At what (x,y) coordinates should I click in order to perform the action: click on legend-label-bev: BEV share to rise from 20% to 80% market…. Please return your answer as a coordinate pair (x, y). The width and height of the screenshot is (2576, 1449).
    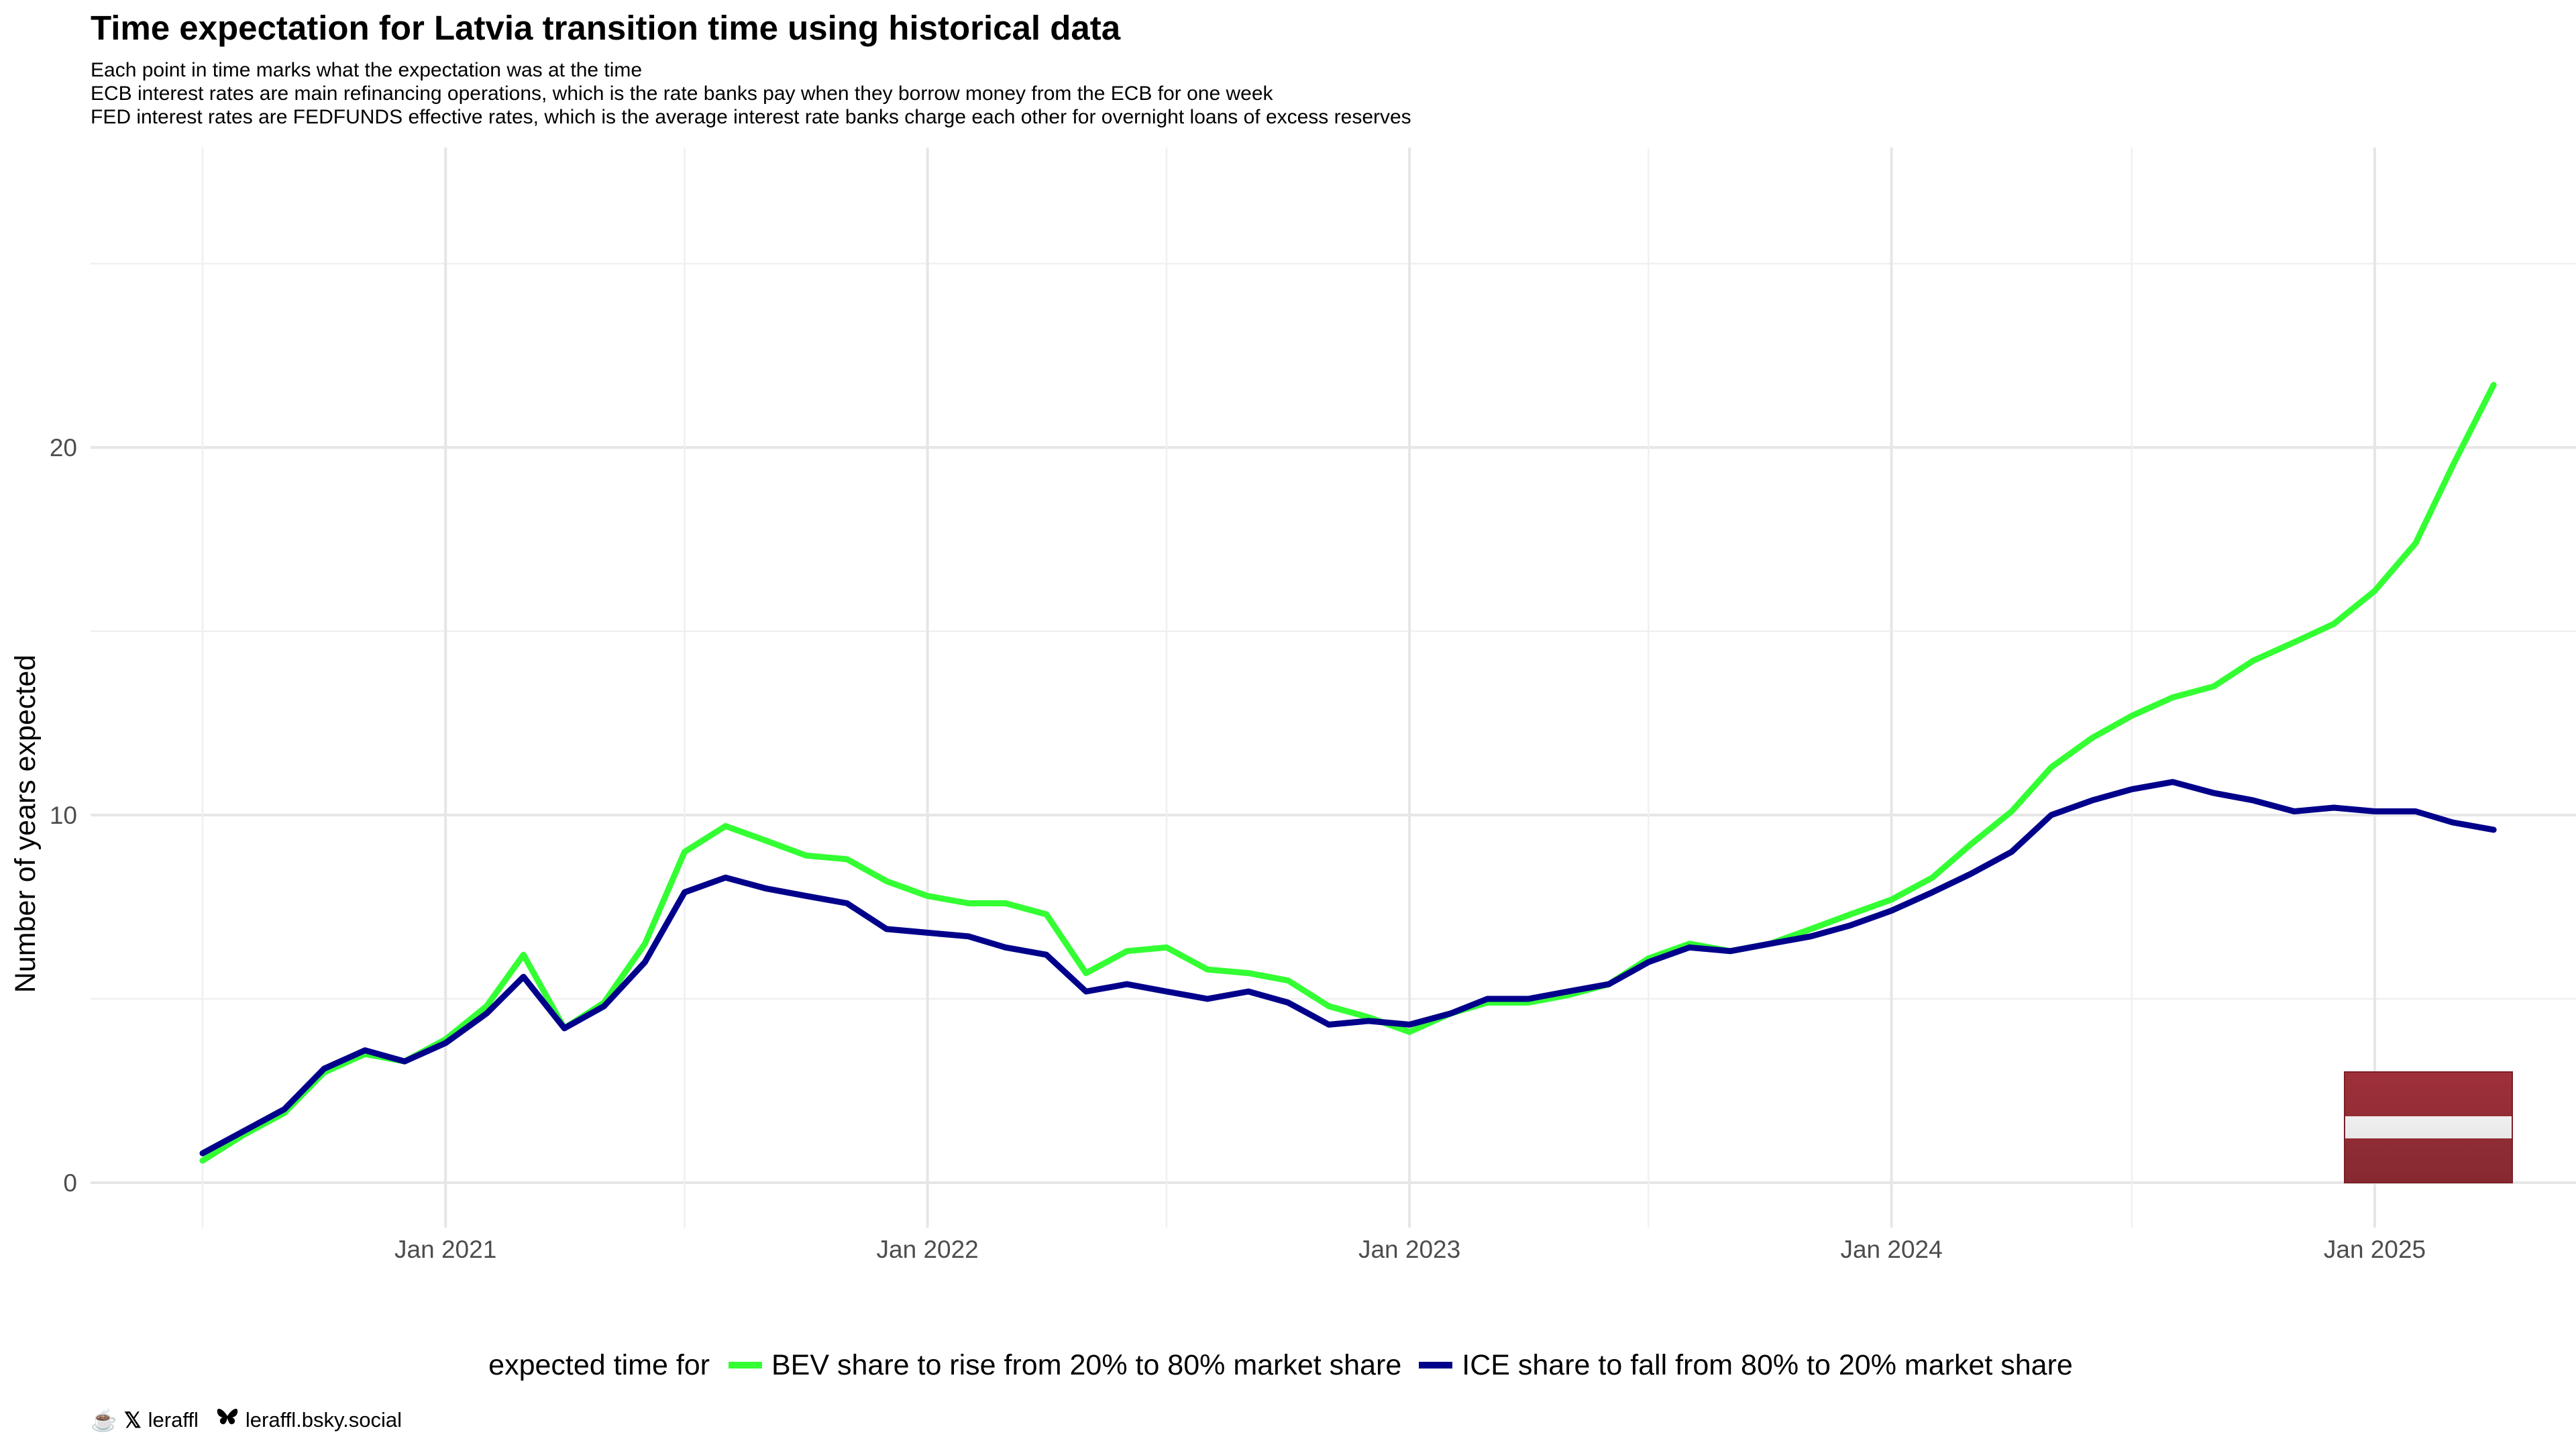
    Looking at the image, I should click on (1086, 1364).